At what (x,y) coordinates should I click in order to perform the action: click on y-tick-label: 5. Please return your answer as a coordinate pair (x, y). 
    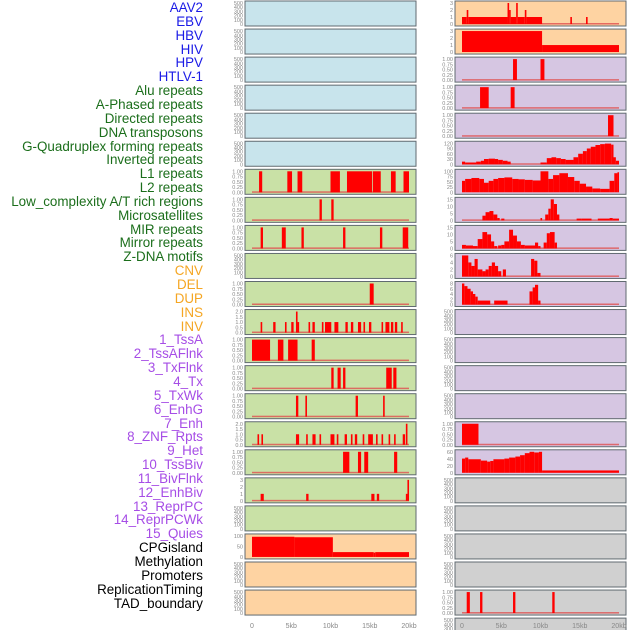
    Looking at the image, I should click on (451, 214).